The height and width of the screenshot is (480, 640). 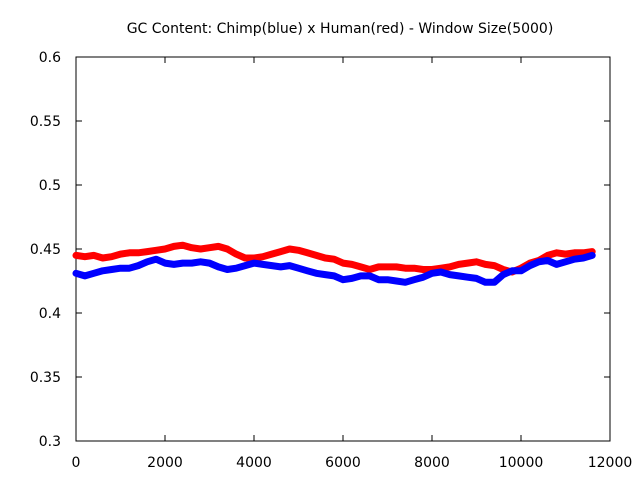 I want to click on y-tick-label: 0.45, so click(x=45, y=250).